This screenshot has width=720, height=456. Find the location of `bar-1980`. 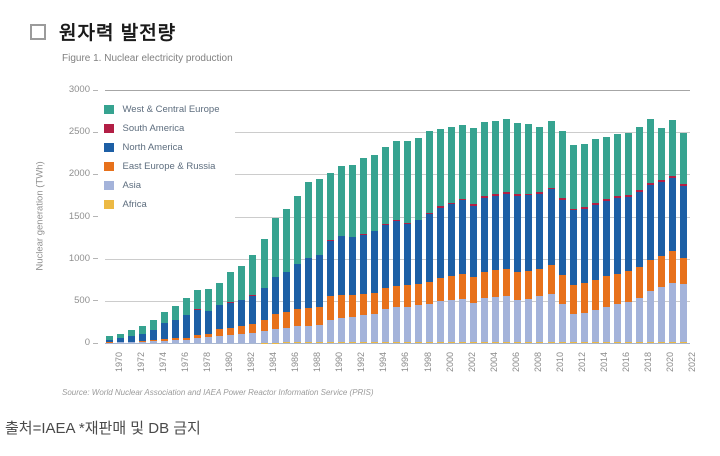

bar-1980 is located at coordinates (220, 312).